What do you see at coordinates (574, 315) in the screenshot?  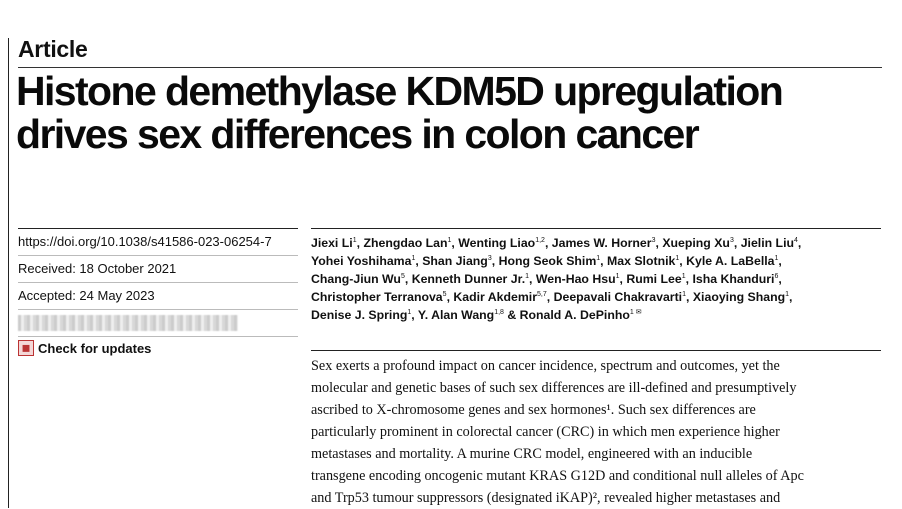 I see `author-name: Ronald A. DePinho` at bounding box center [574, 315].